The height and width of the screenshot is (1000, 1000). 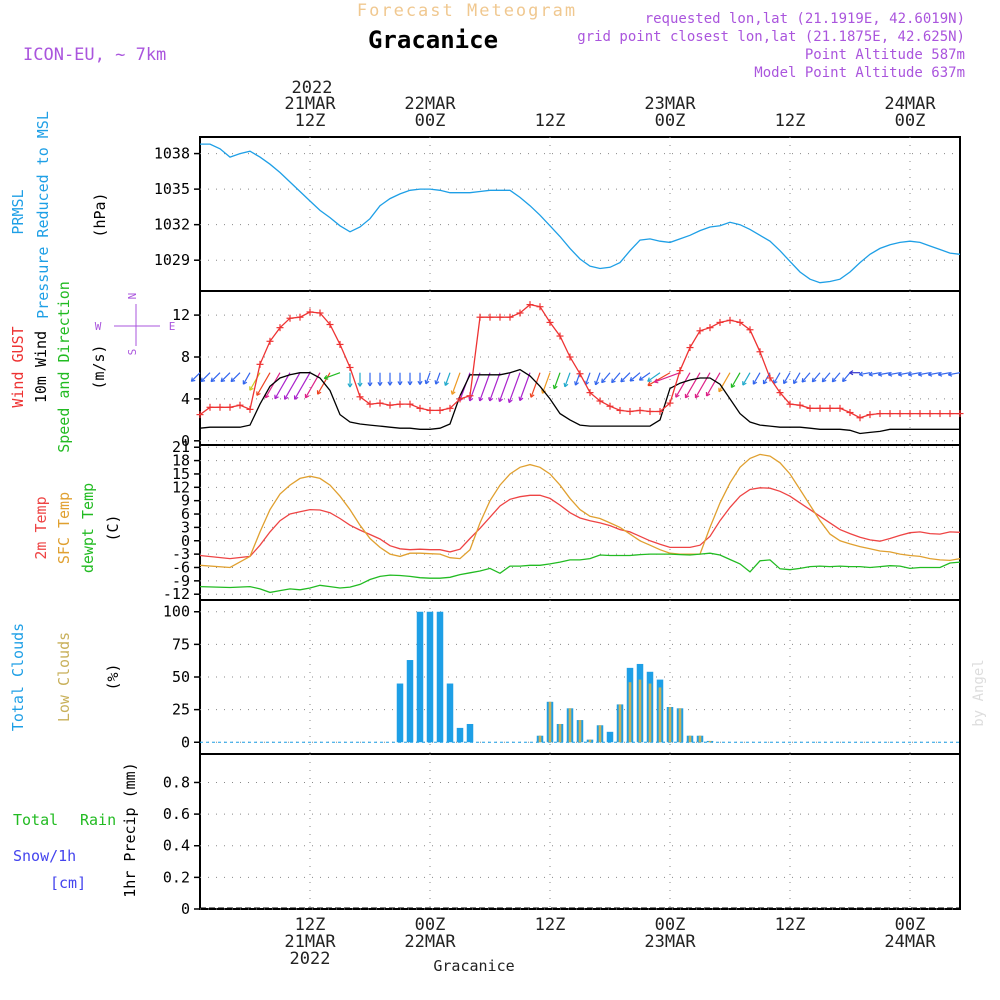 What do you see at coordinates (172, 225) in the screenshot?
I see `y-tick-label: 1032` at bounding box center [172, 225].